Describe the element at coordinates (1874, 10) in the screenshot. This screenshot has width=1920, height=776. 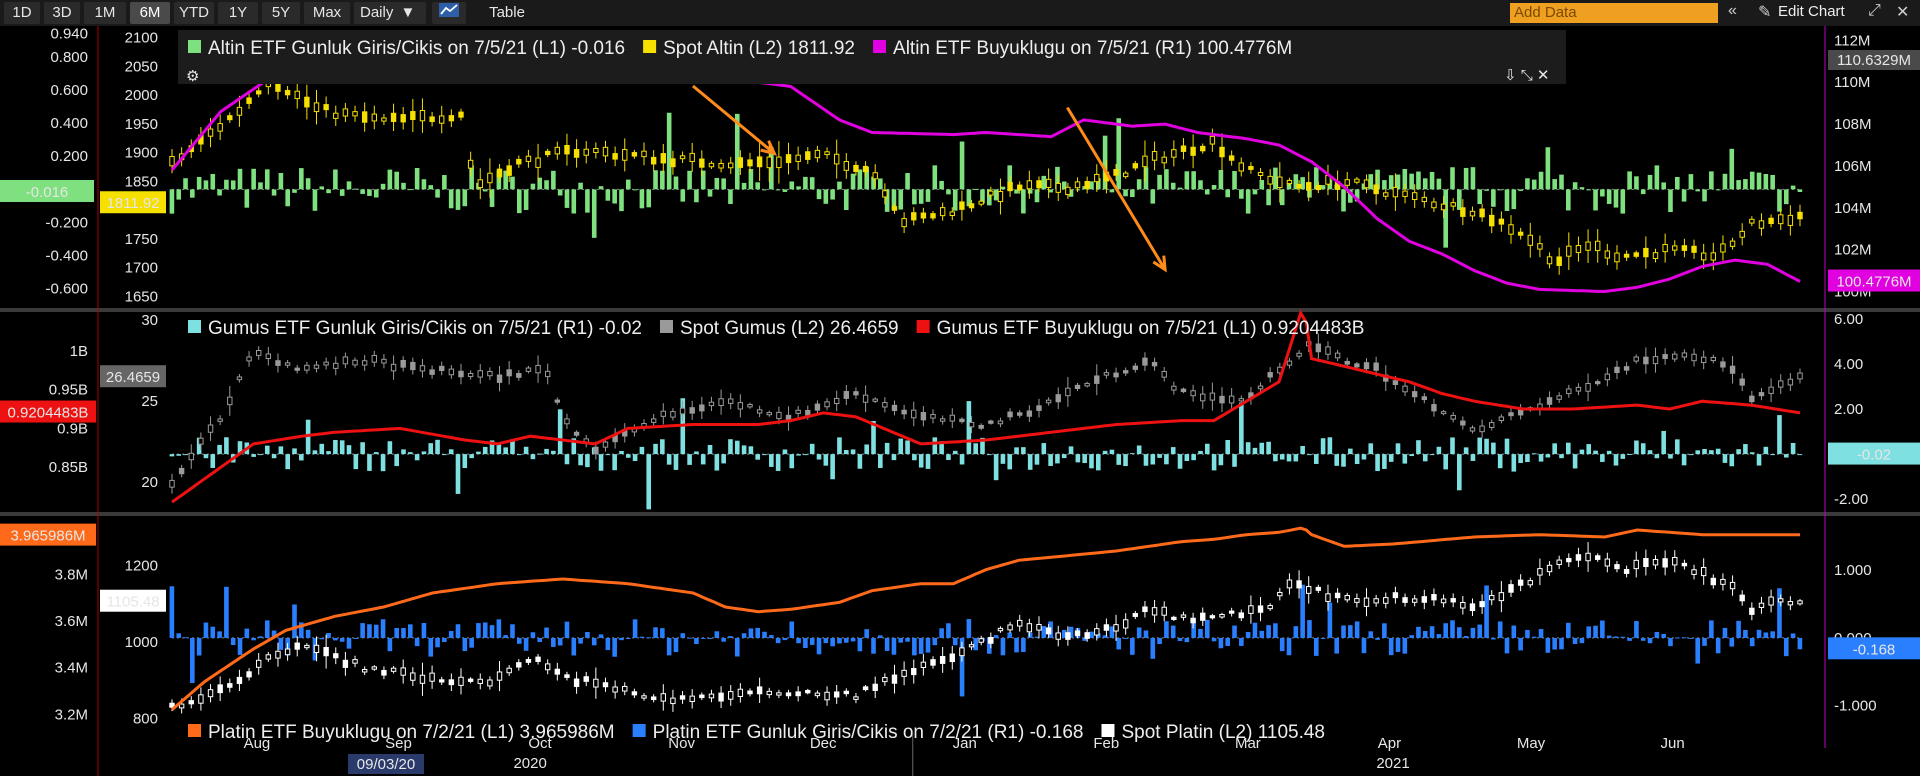
I see `expand-icon: ⤢` at that location.